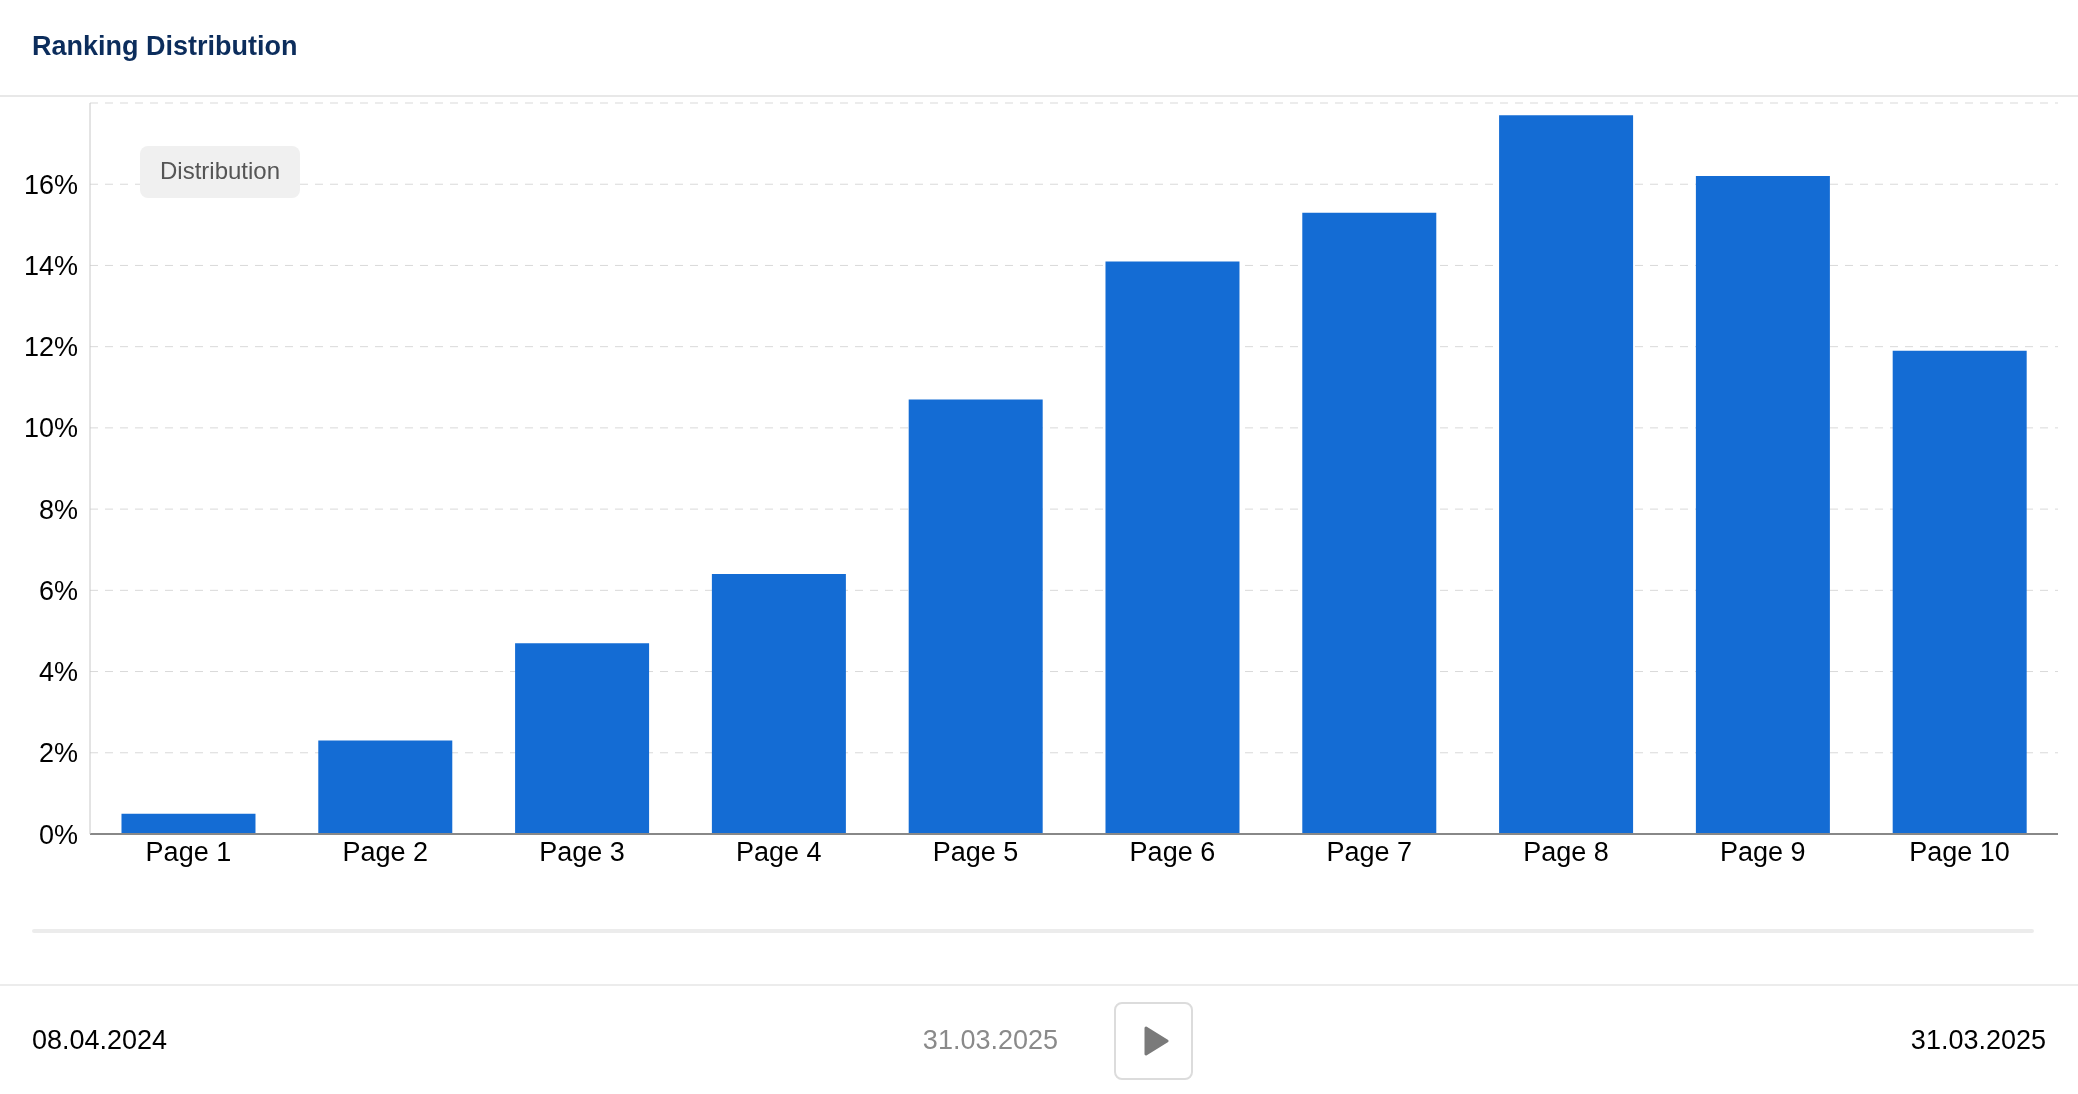 This screenshot has height=1094, width=2078. Describe the element at coordinates (58, 590) in the screenshot. I see `y-tick-label: 6%` at that location.